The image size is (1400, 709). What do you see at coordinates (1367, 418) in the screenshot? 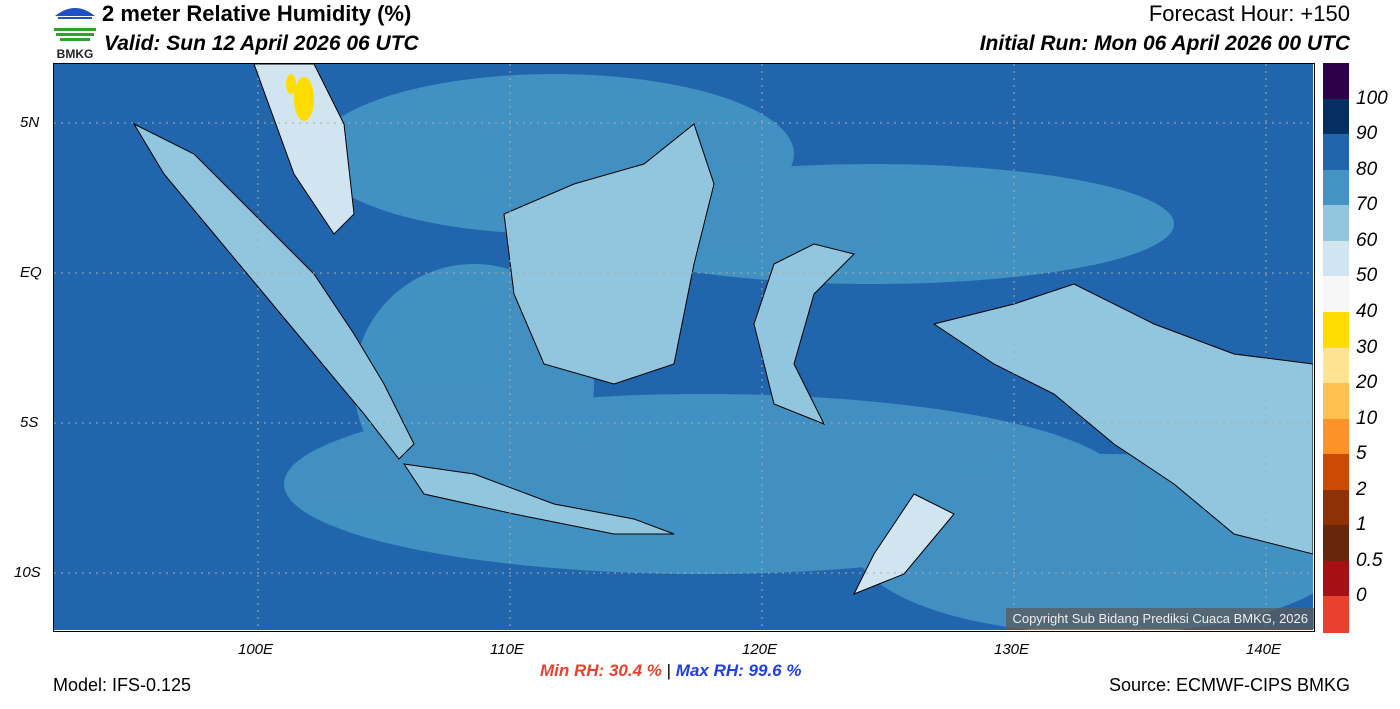
I see `colorbar-label: 10` at bounding box center [1367, 418].